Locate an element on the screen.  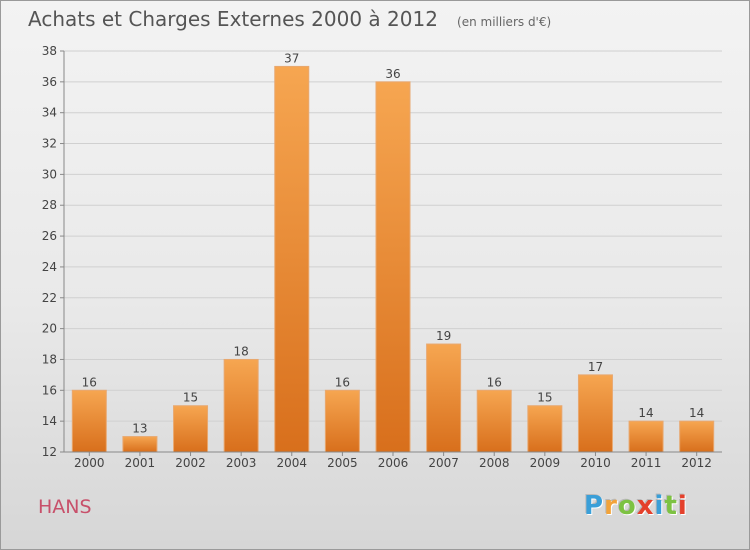
y-tick-label: 28 is located at coordinates (49, 205).